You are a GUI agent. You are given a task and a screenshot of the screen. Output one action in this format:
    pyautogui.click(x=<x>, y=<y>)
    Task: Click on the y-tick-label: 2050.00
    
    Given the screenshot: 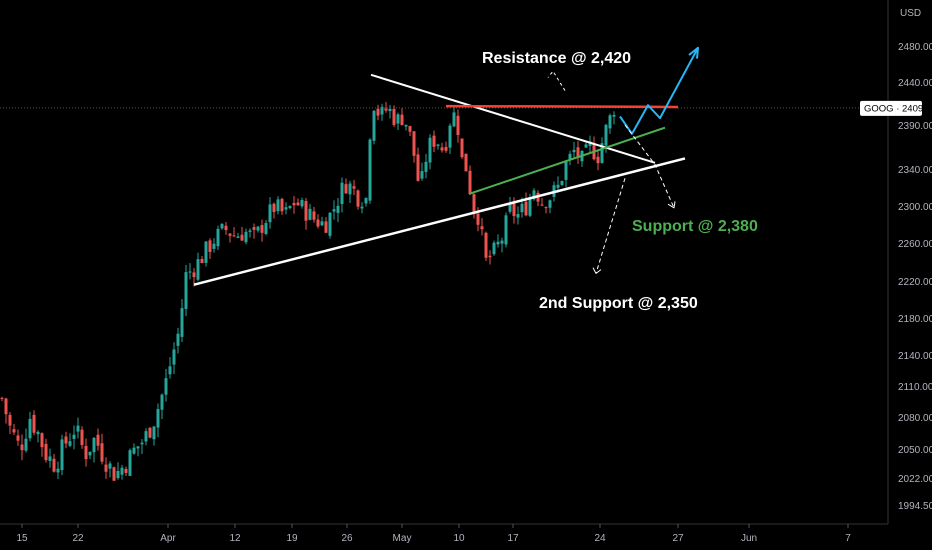 What is the action you would take?
    pyautogui.click(x=915, y=450)
    